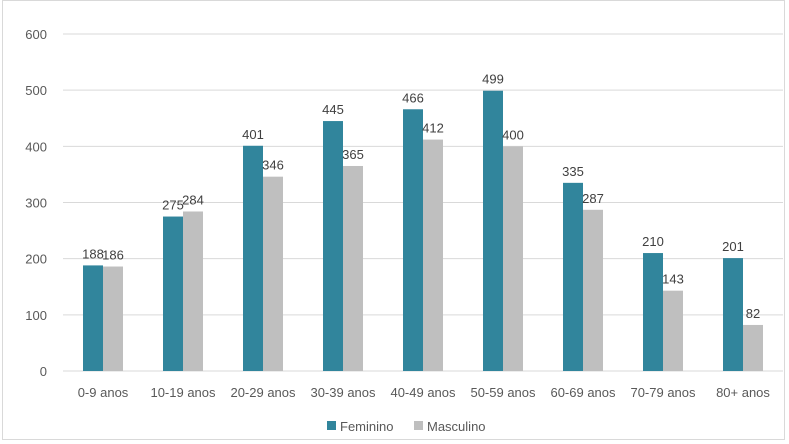 The image size is (789, 444). Describe the element at coordinates (653, 241) in the screenshot. I see `data-label: 210` at that location.